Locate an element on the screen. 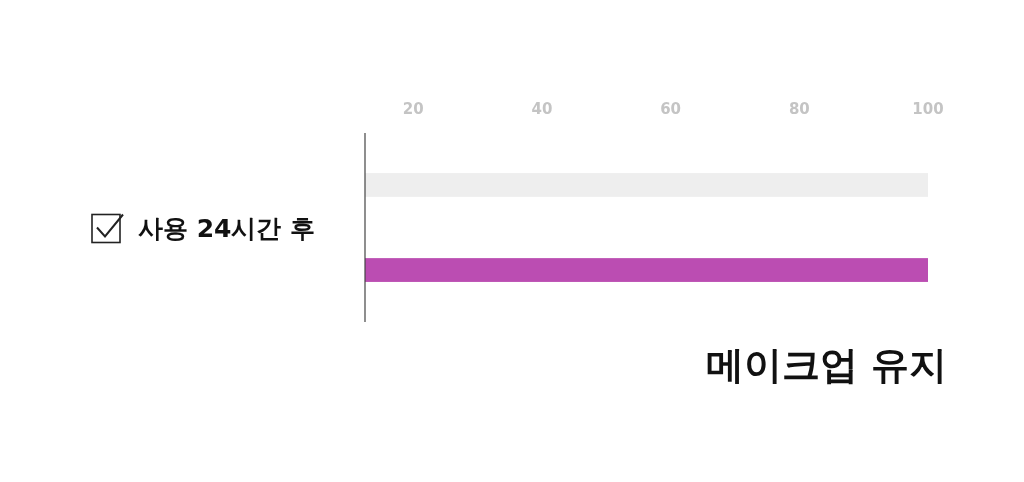 Image resolution: width=1024 pixels, height=482 pixels. y-tick-label: 사용 24시간 후 is located at coordinates (227, 228).